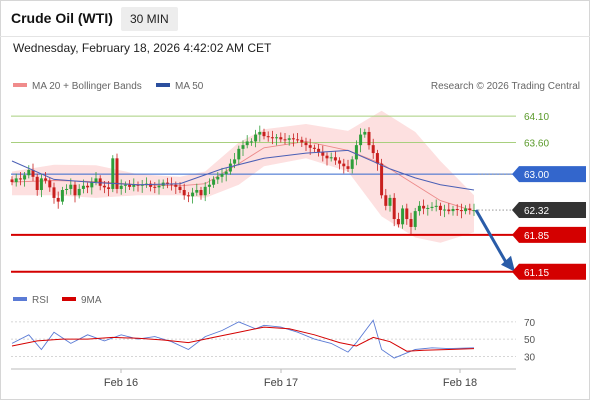 Image resolution: width=590 pixels, height=400 pixels. What do you see at coordinates (20, 85) in the screenshot?
I see `bollinger-legend-swatch` at bounding box center [20, 85].